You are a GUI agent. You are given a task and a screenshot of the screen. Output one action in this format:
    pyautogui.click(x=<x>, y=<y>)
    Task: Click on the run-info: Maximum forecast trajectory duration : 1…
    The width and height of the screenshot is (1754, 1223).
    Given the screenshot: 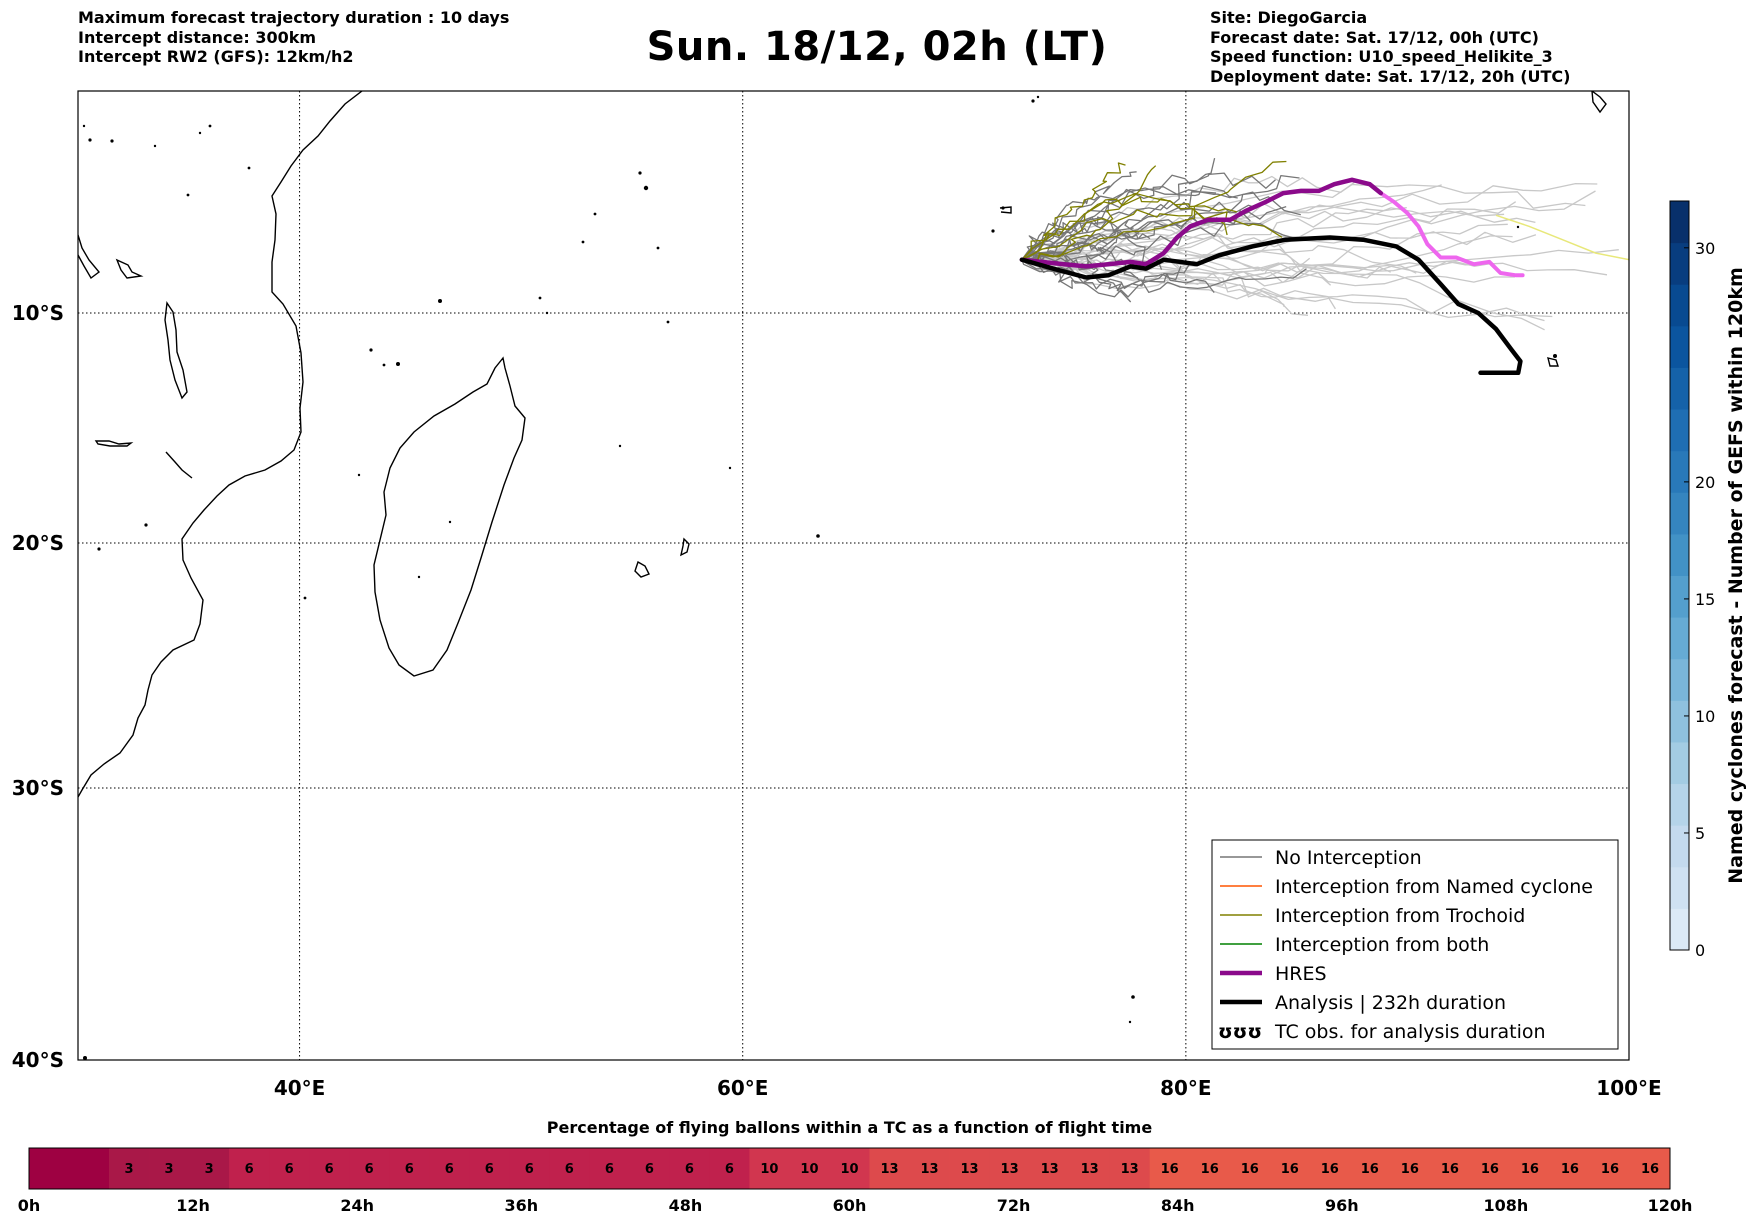 What is the action you would take?
    pyautogui.click(x=293, y=37)
    